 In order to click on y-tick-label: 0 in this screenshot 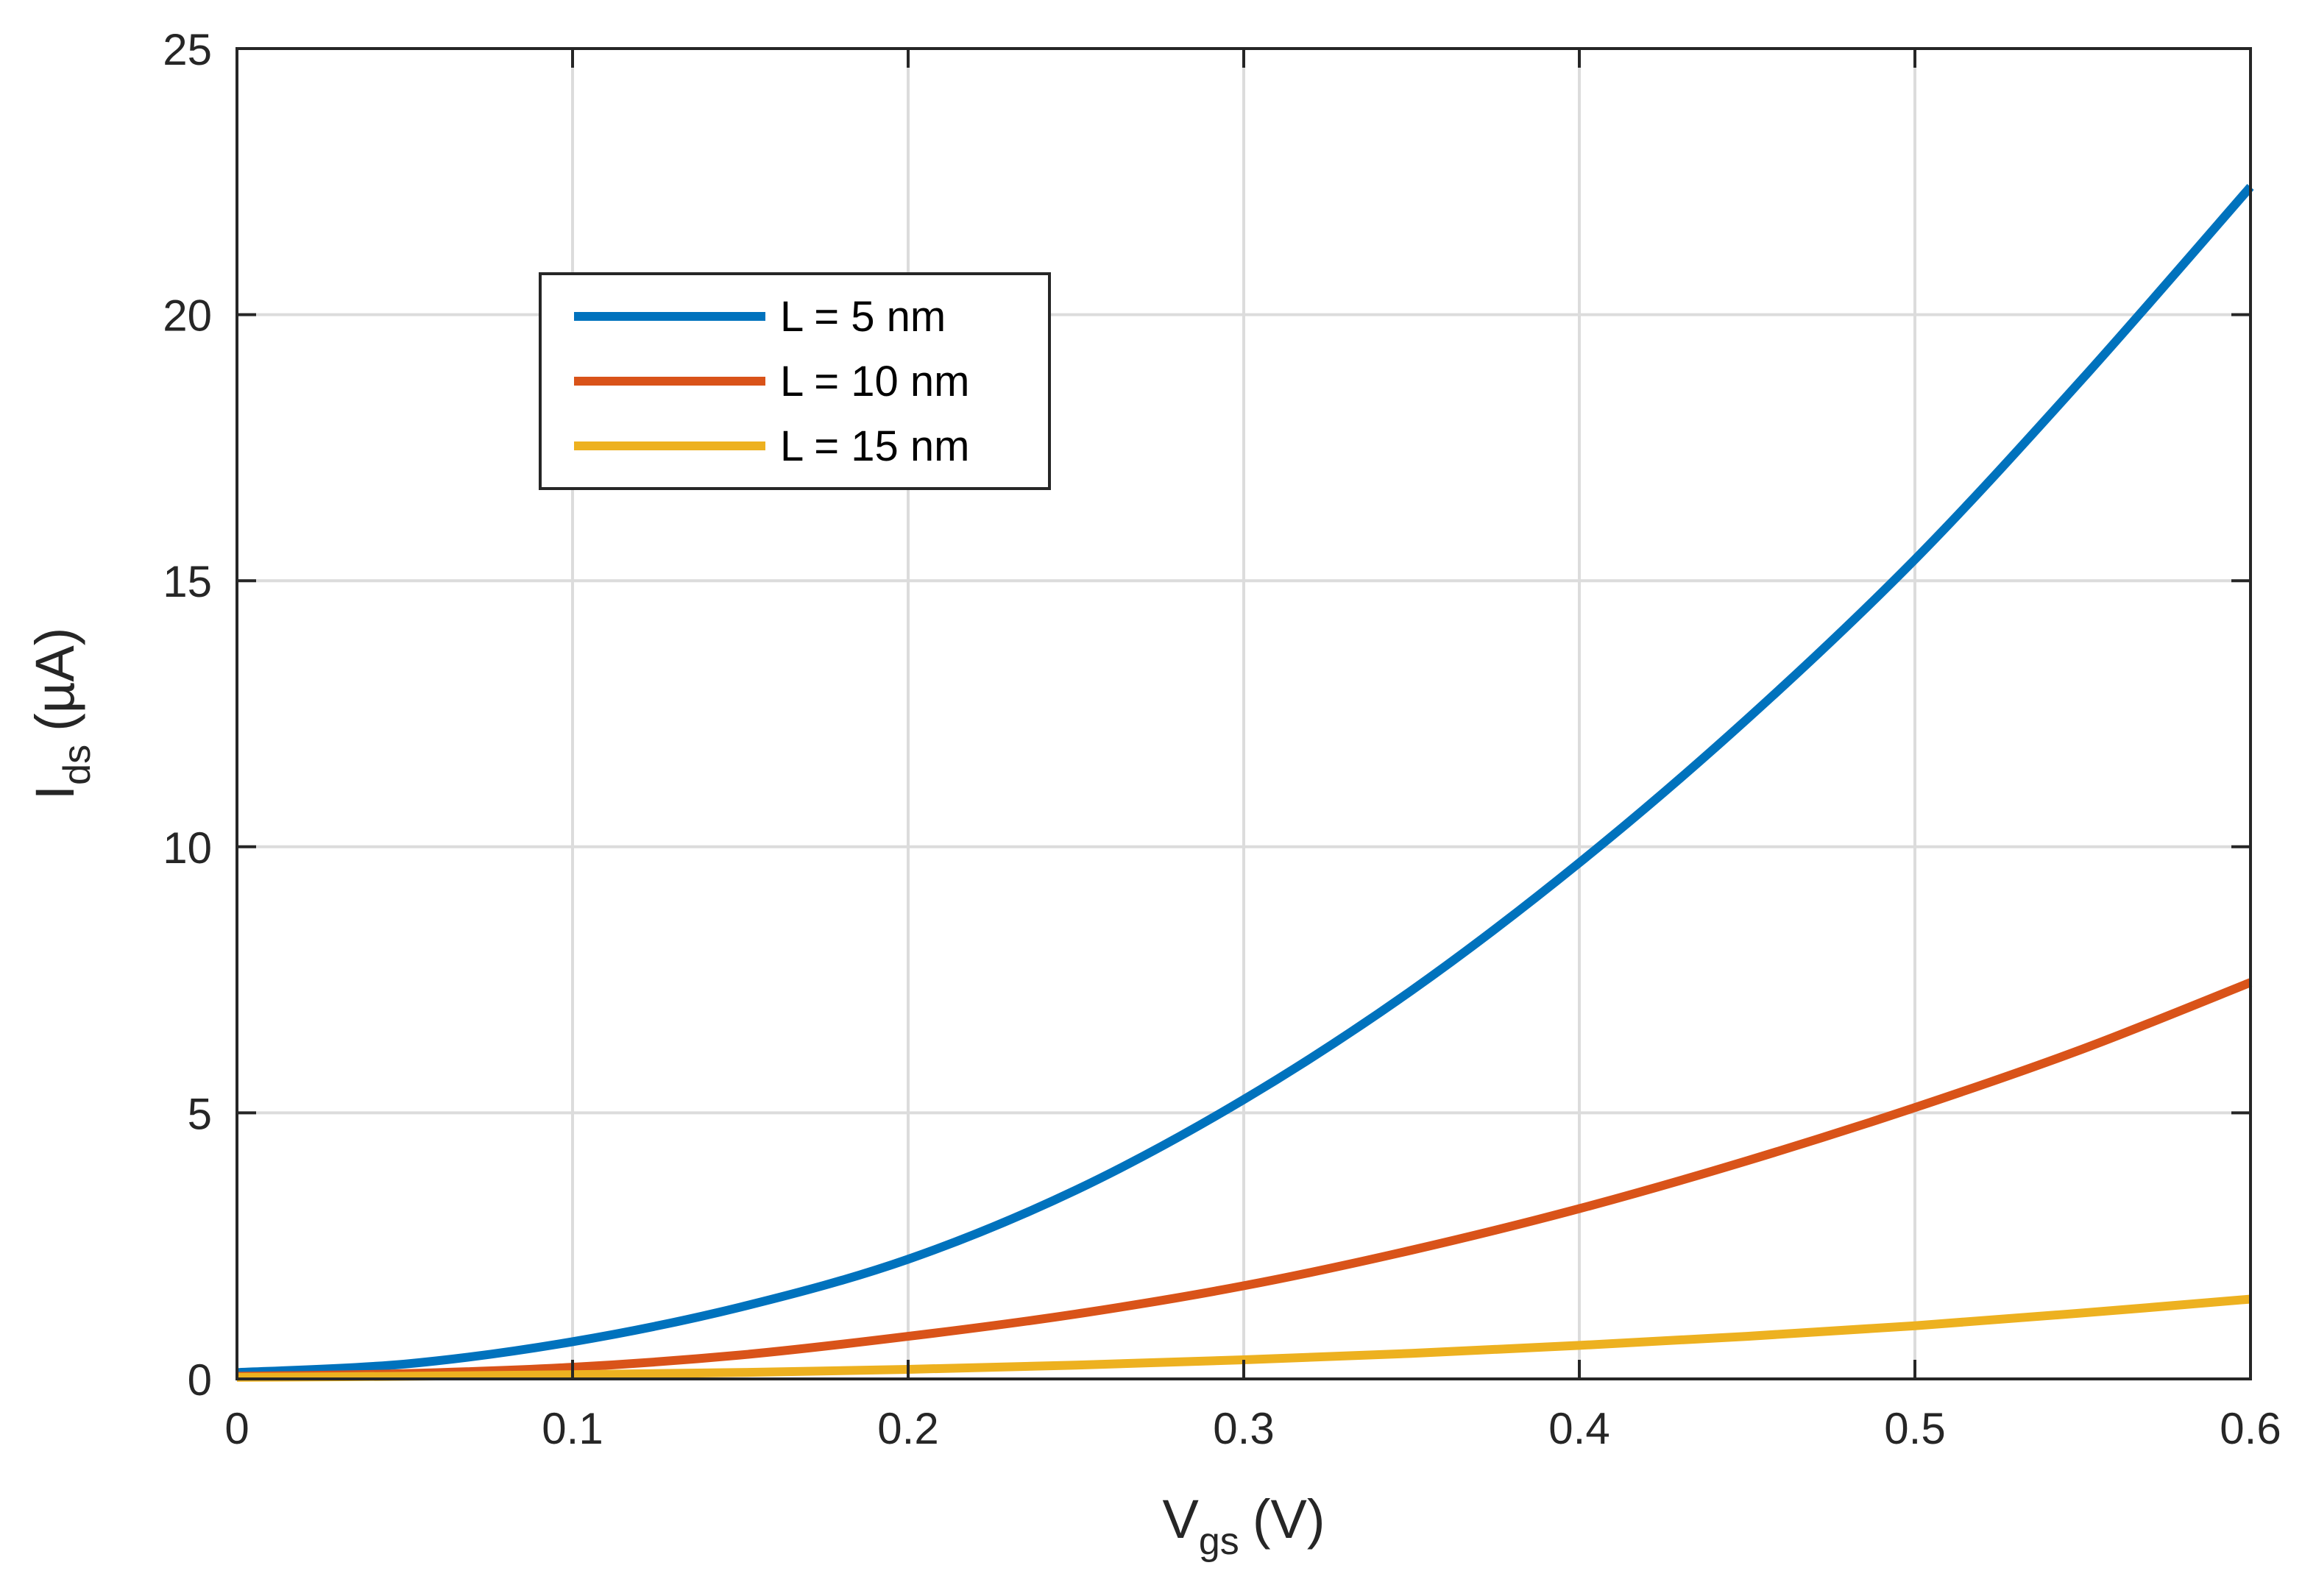, I will do `click(200, 1380)`.